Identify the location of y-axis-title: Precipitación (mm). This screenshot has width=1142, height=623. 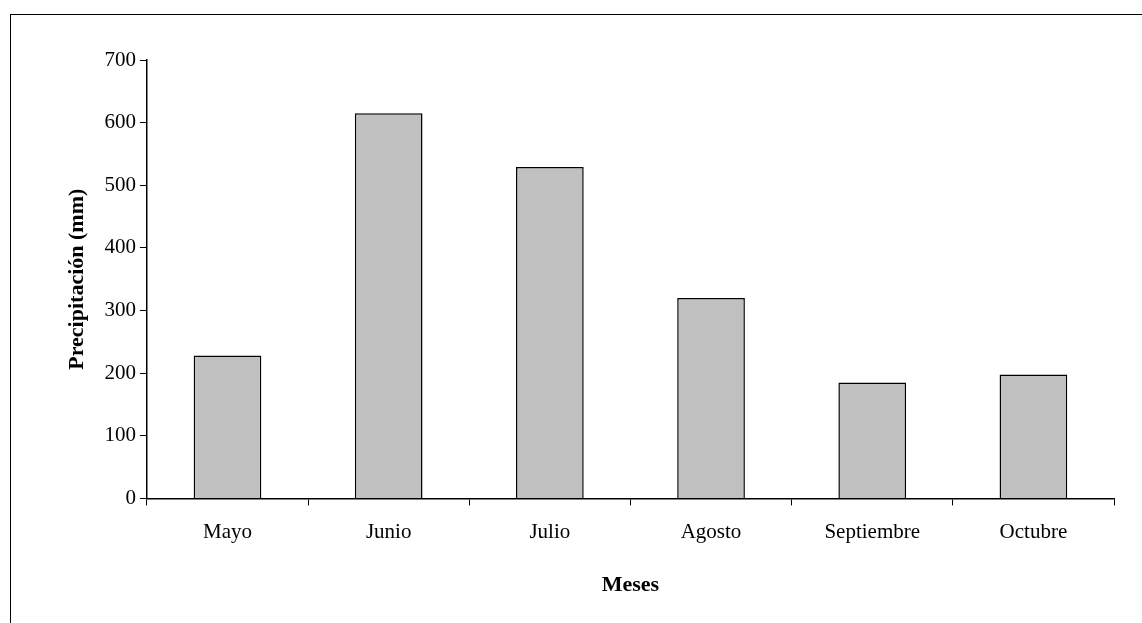
(75, 279).